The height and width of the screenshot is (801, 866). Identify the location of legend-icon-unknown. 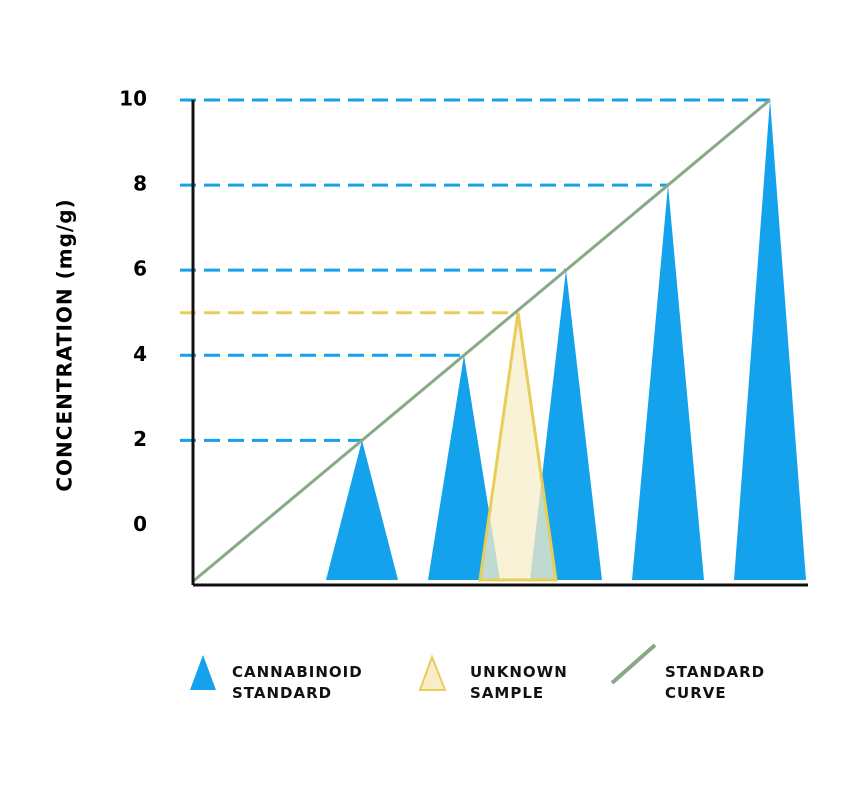
(432, 672).